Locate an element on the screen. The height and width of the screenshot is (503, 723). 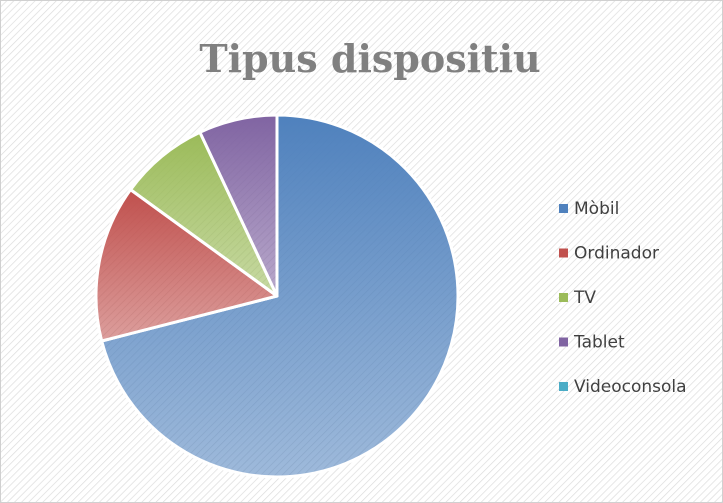
legend-label: TV is located at coordinates (584, 298).